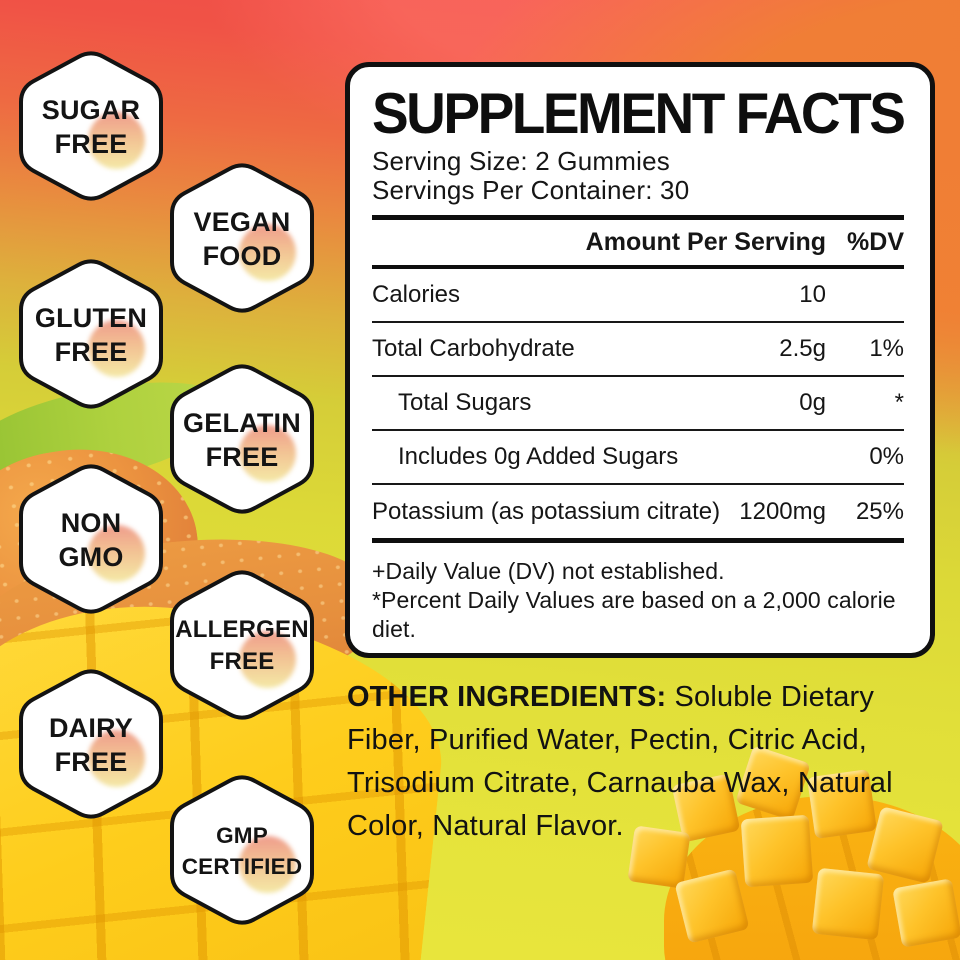  I want to click on badge-label: SUGAR, so click(91, 110).